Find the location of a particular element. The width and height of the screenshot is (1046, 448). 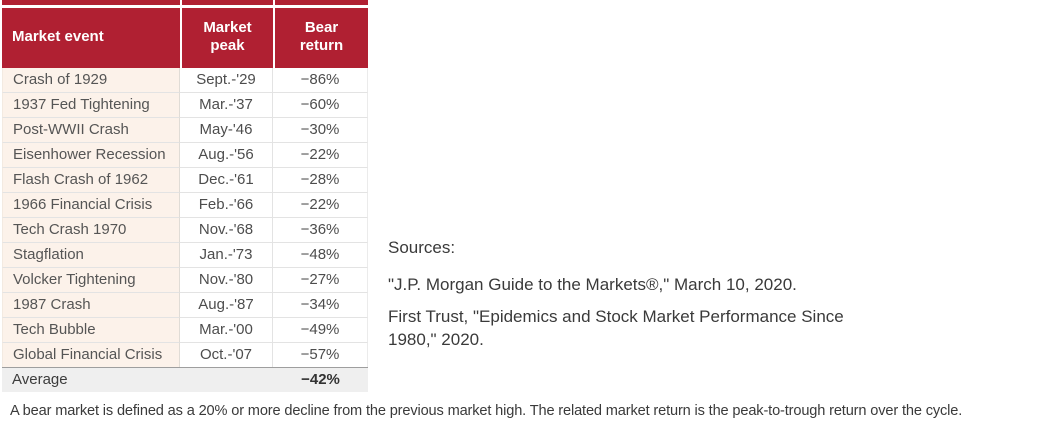

average-row: Average −42% is located at coordinates (185, 379).